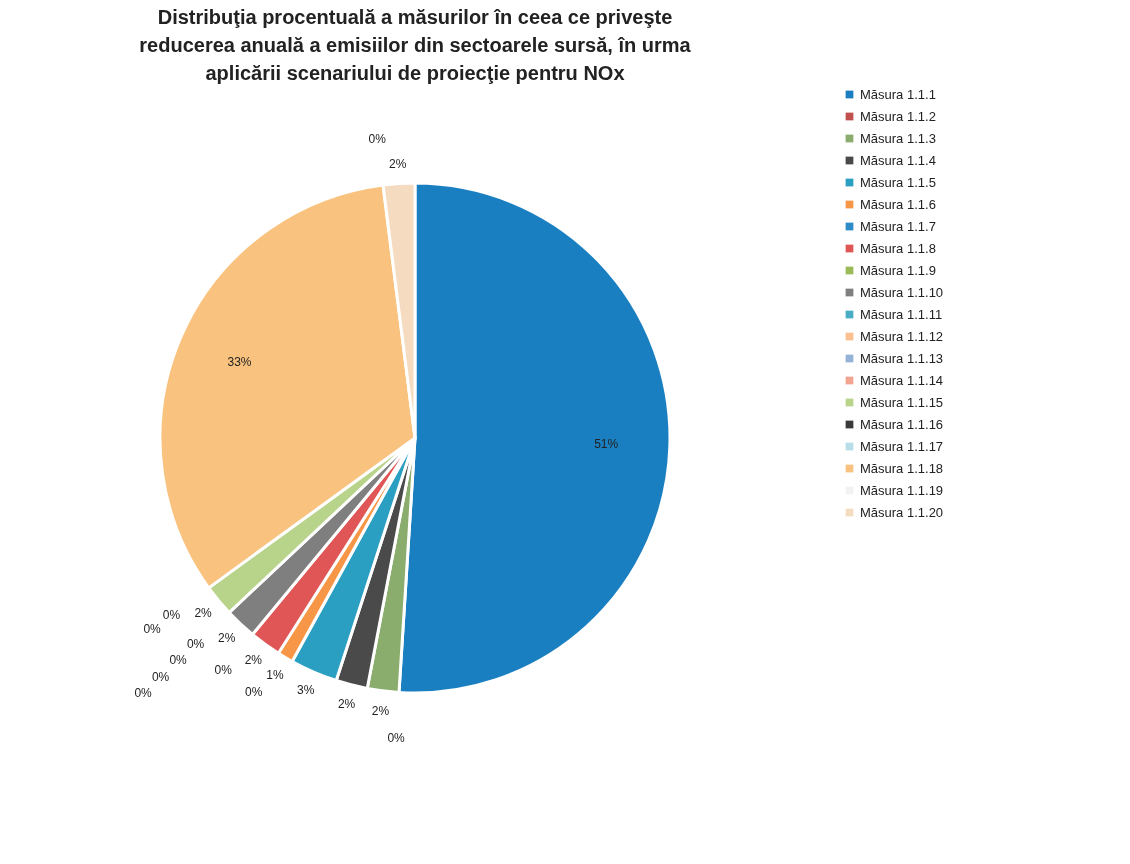  Describe the element at coordinates (902, 336) in the screenshot. I see `legend-label: Măsura 1.1.12` at that location.